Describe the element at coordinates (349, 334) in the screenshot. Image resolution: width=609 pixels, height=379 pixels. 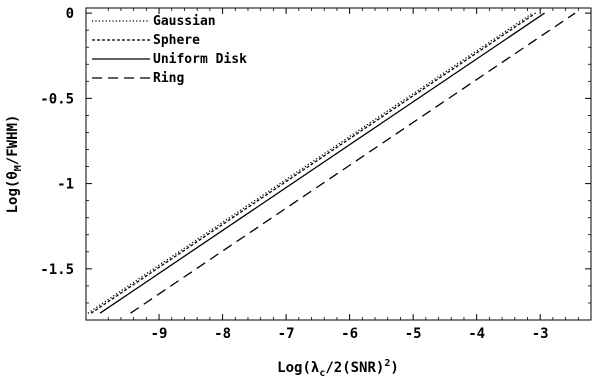
I see `x-tick-label: -6` at that location.